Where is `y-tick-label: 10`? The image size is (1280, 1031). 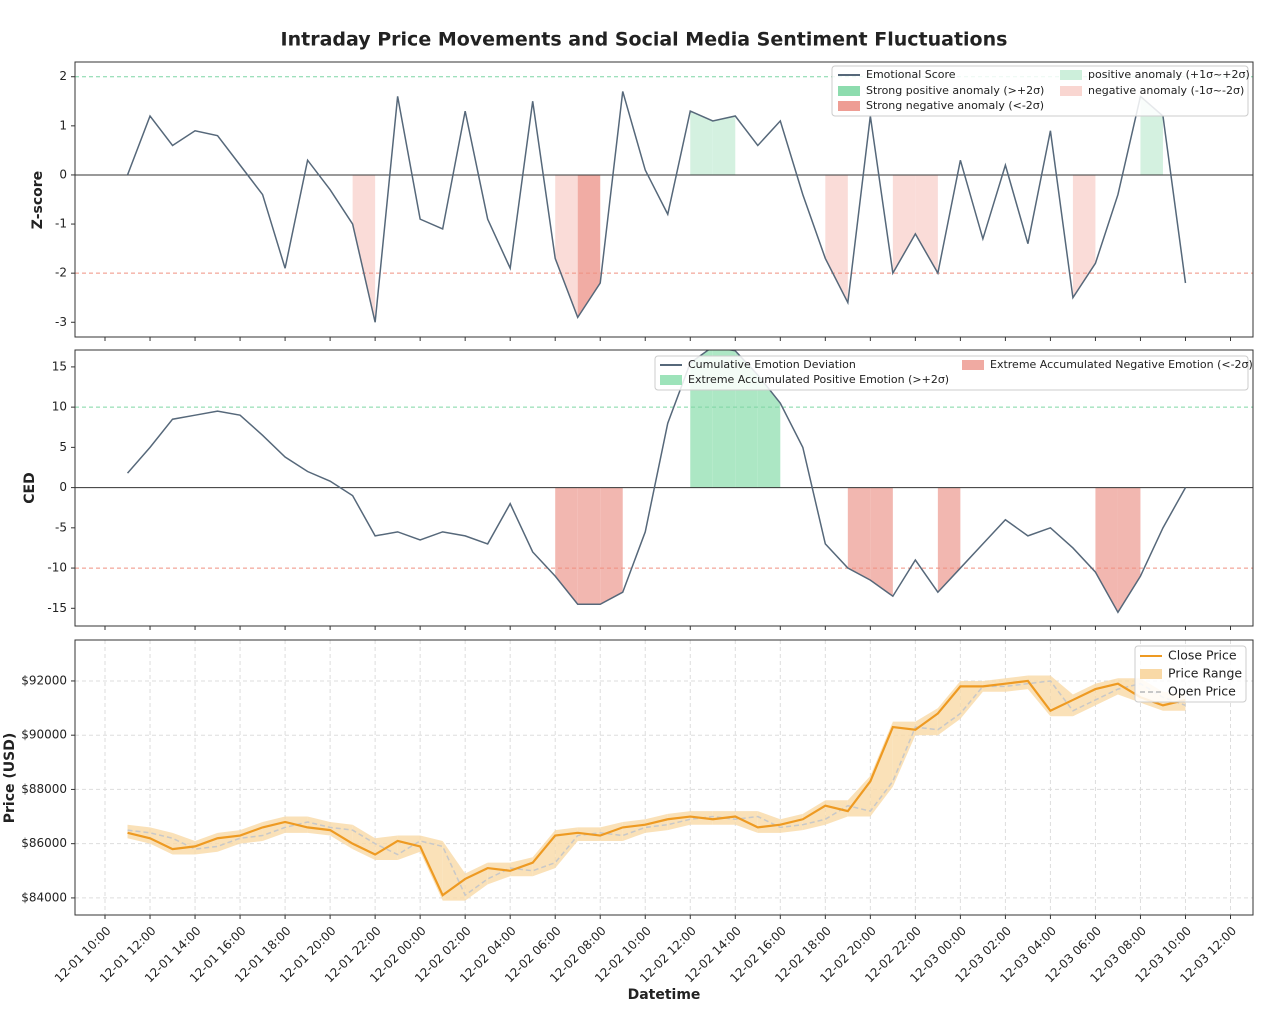
y-tick-label: 10 is located at coordinates (59, 407).